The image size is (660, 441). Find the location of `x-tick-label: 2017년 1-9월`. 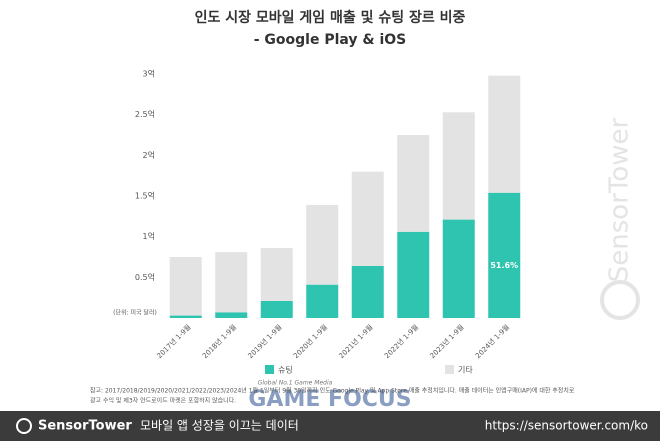

x-tick-label: 2017년 1-9월 is located at coordinates (174, 341).